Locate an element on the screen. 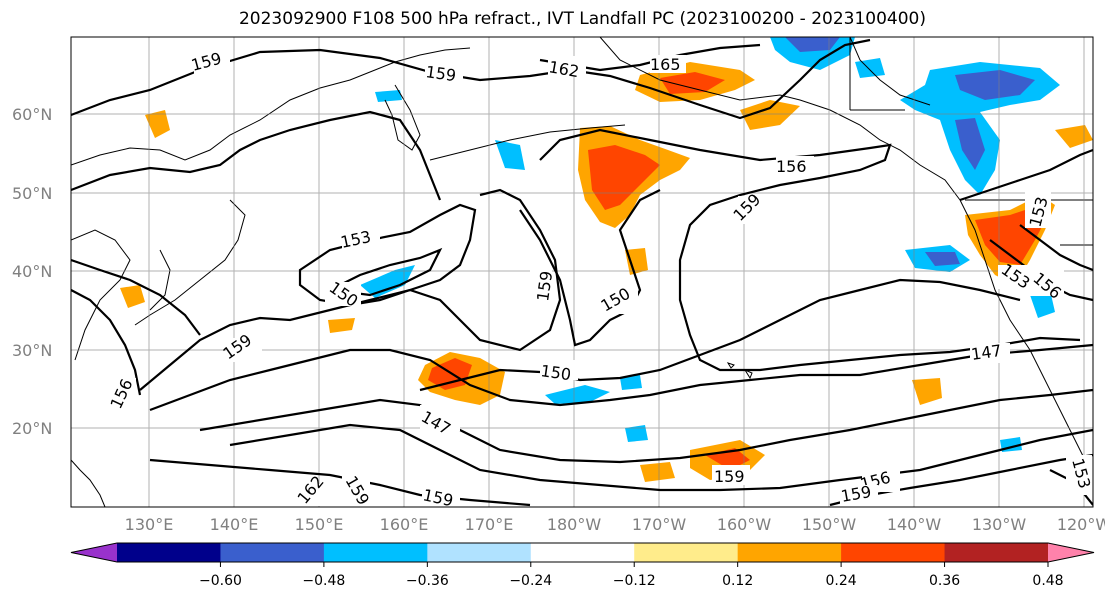 This screenshot has width=1105, height=601. contour-150-central is located at coordinates (590, 268).